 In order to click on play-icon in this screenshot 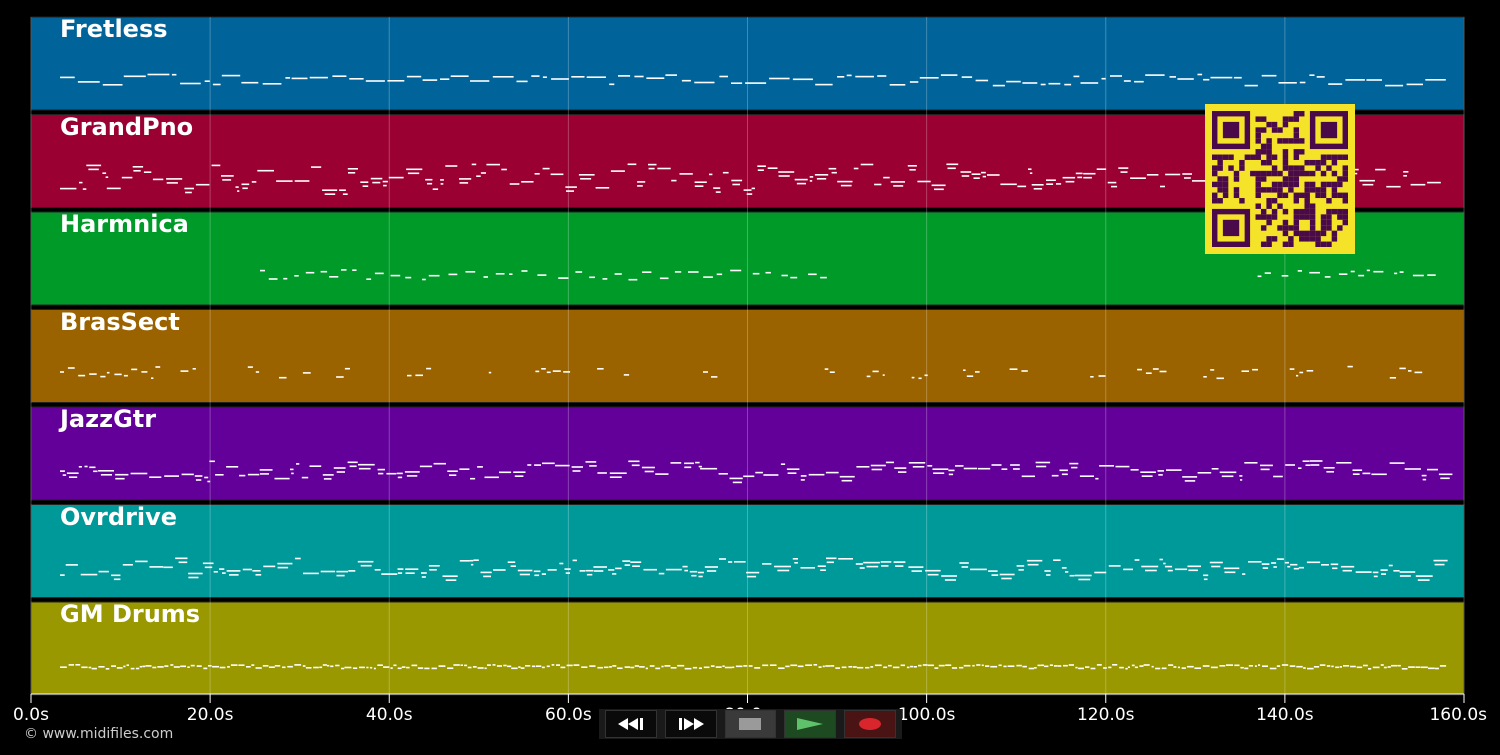, I will do `click(810, 724)`.